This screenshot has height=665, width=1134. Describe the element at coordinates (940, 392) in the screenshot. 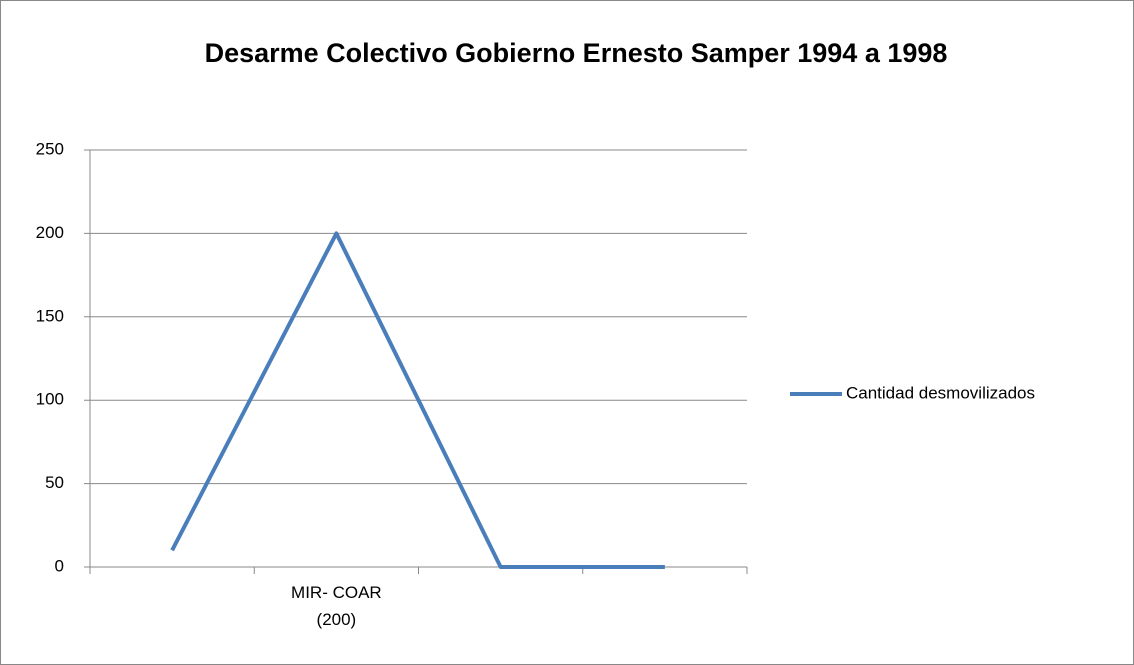

I see `legend-label: Cantidad desmovilizados` at that location.